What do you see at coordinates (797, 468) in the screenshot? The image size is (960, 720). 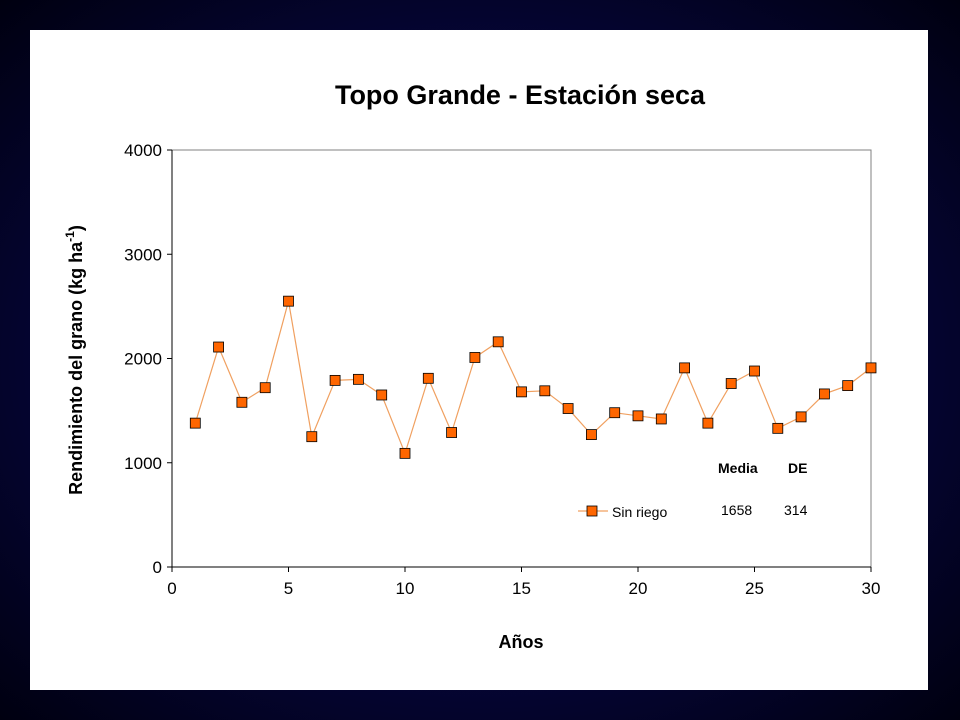 I see `stats-header-de: DE` at bounding box center [797, 468].